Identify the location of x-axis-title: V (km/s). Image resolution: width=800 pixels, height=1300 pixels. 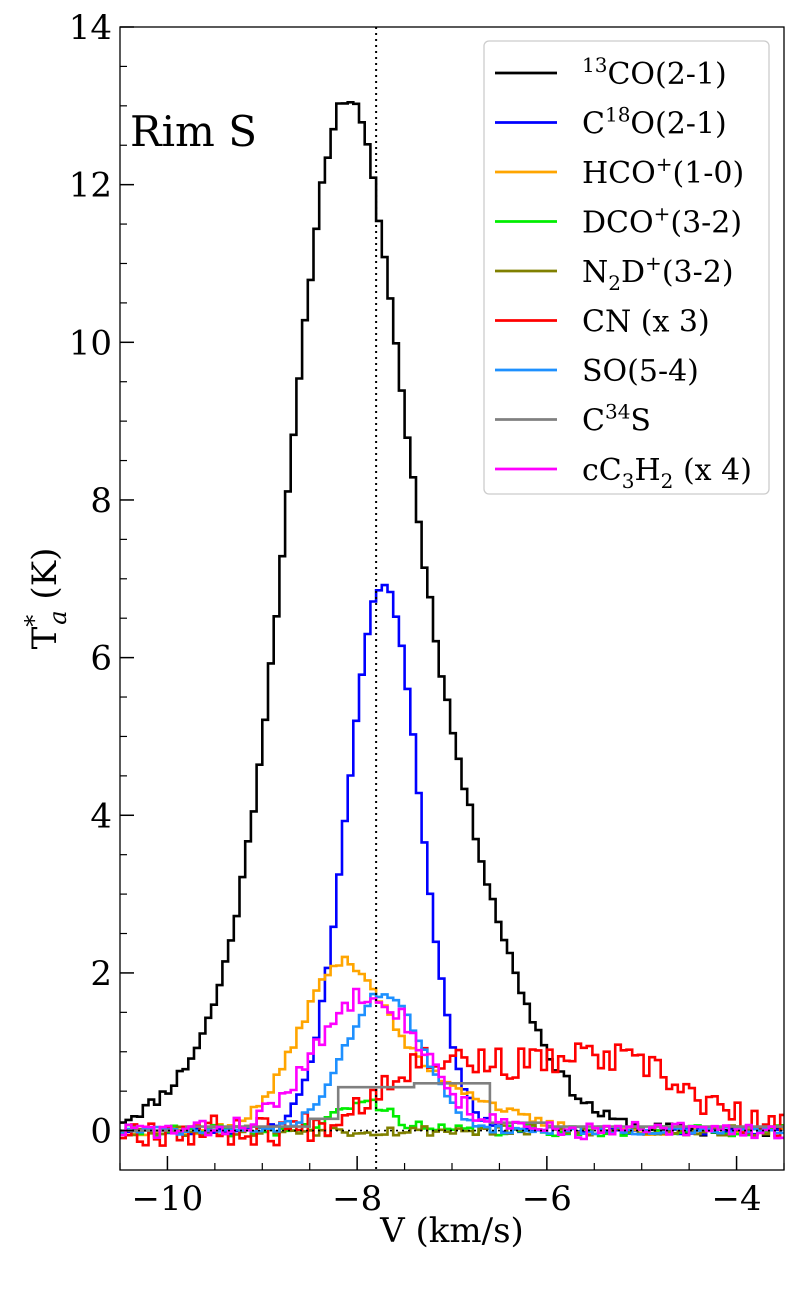
(451, 1231).